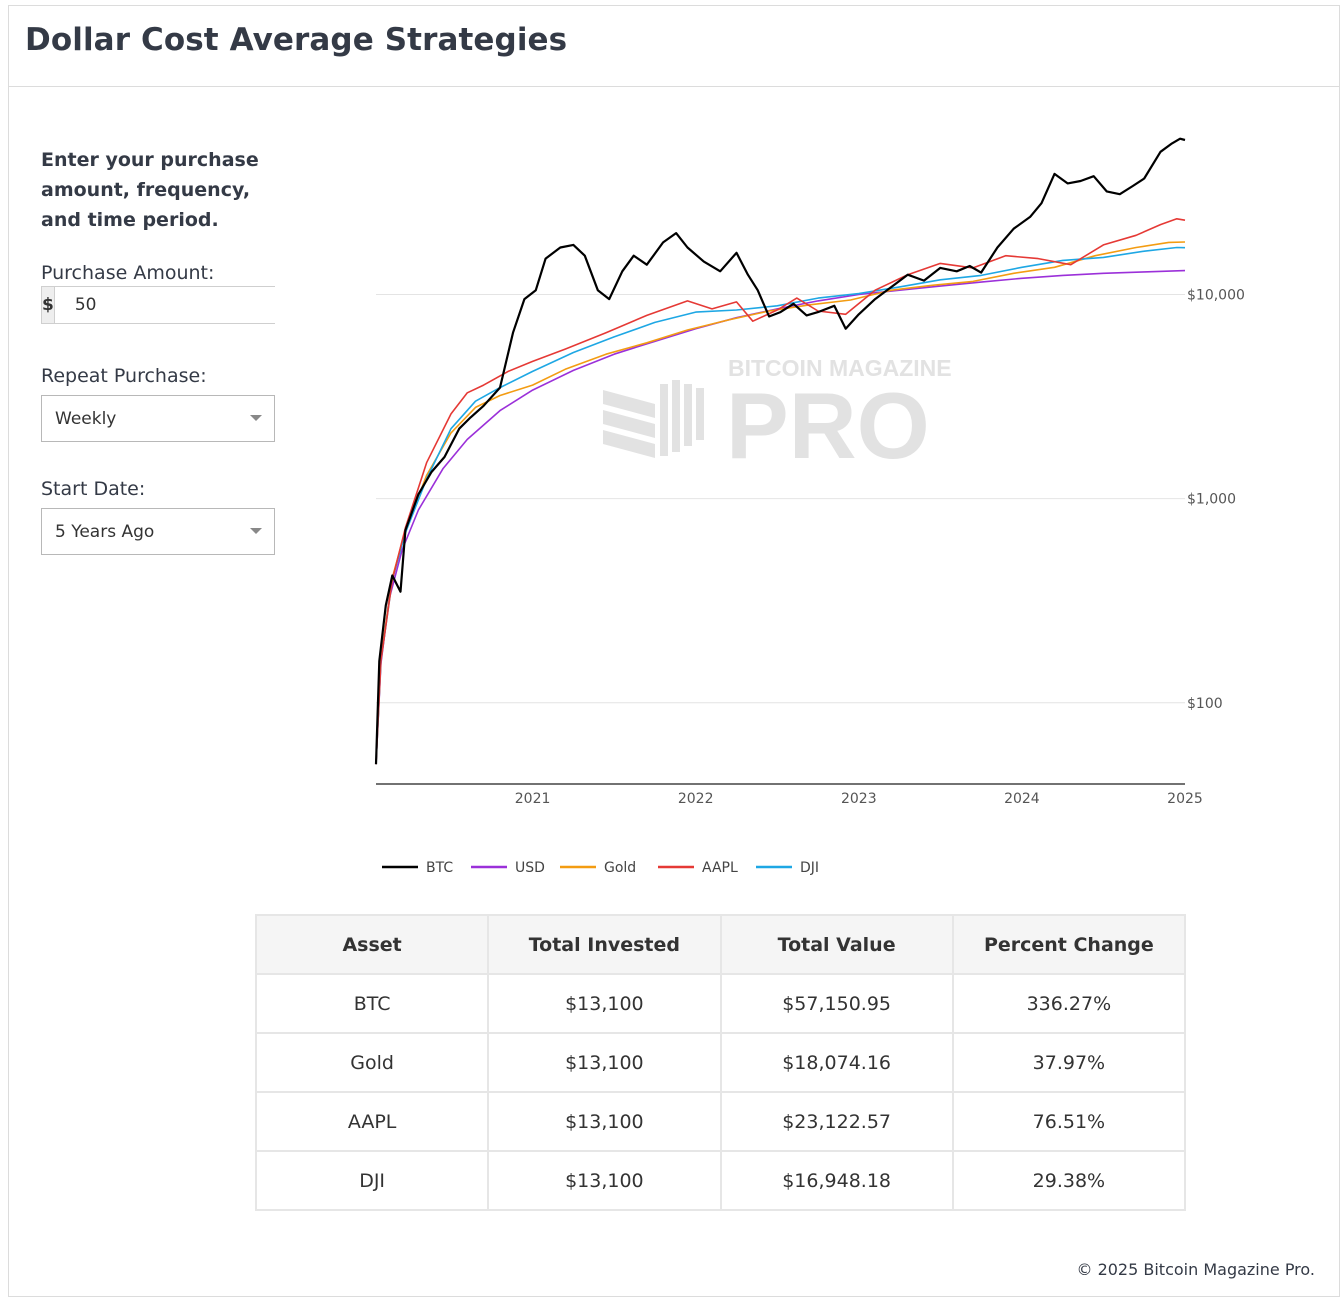 This screenshot has height=1303, width=1344. What do you see at coordinates (1069, 1003) in the screenshot?
I see `cell-percent-change: 336.27%` at bounding box center [1069, 1003].